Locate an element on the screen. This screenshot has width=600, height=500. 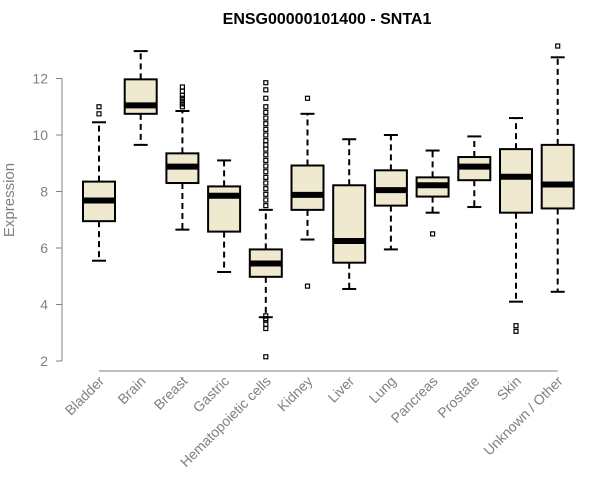
box-kidney is located at coordinates (307, 192).